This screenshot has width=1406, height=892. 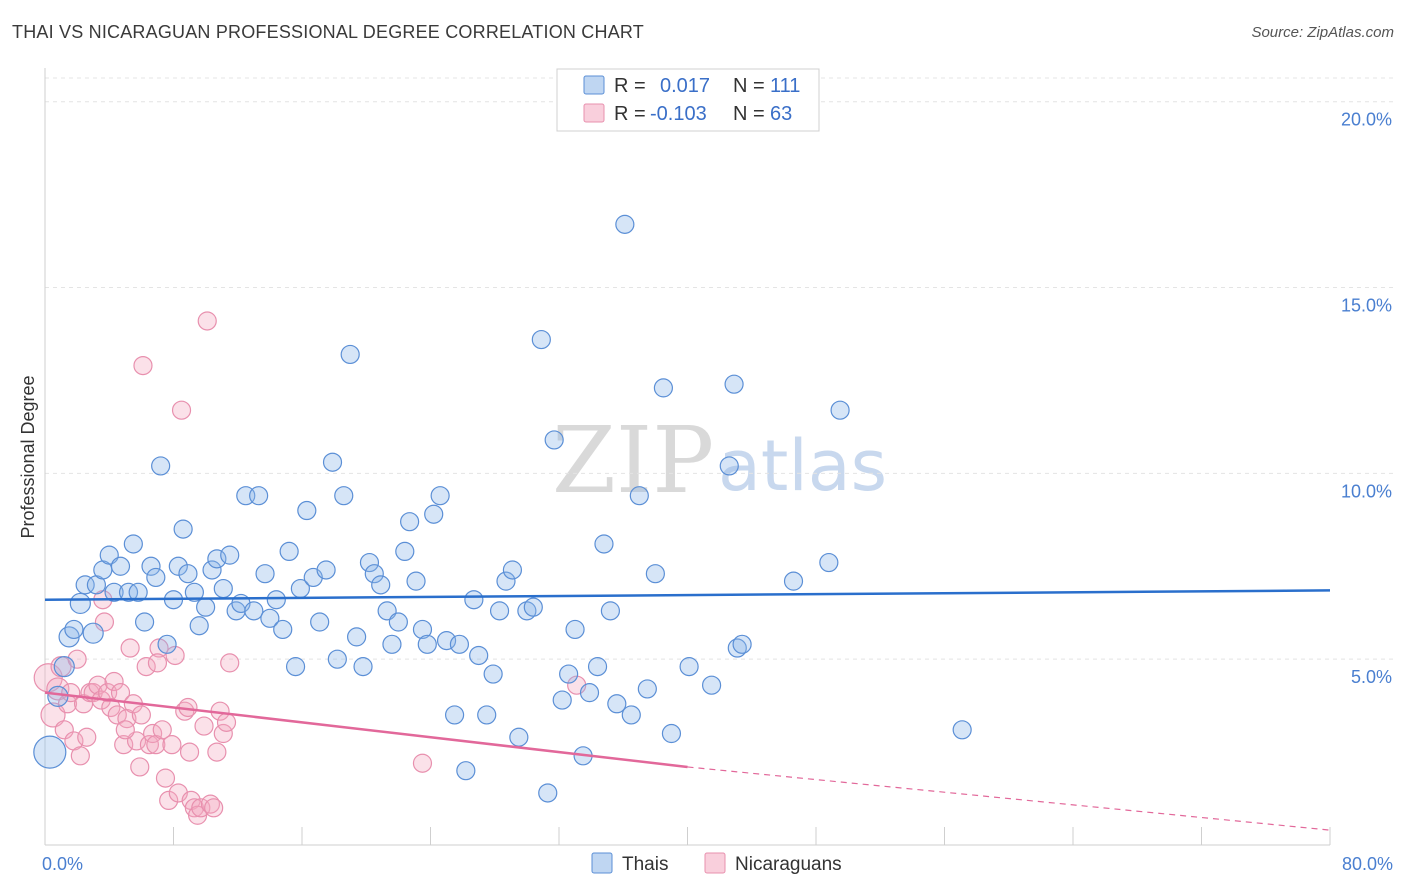 What do you see at coordinates (785, 86) in the screenshot?
I see `legend-n-value-thais: 111` at bounding box center [785, 86].